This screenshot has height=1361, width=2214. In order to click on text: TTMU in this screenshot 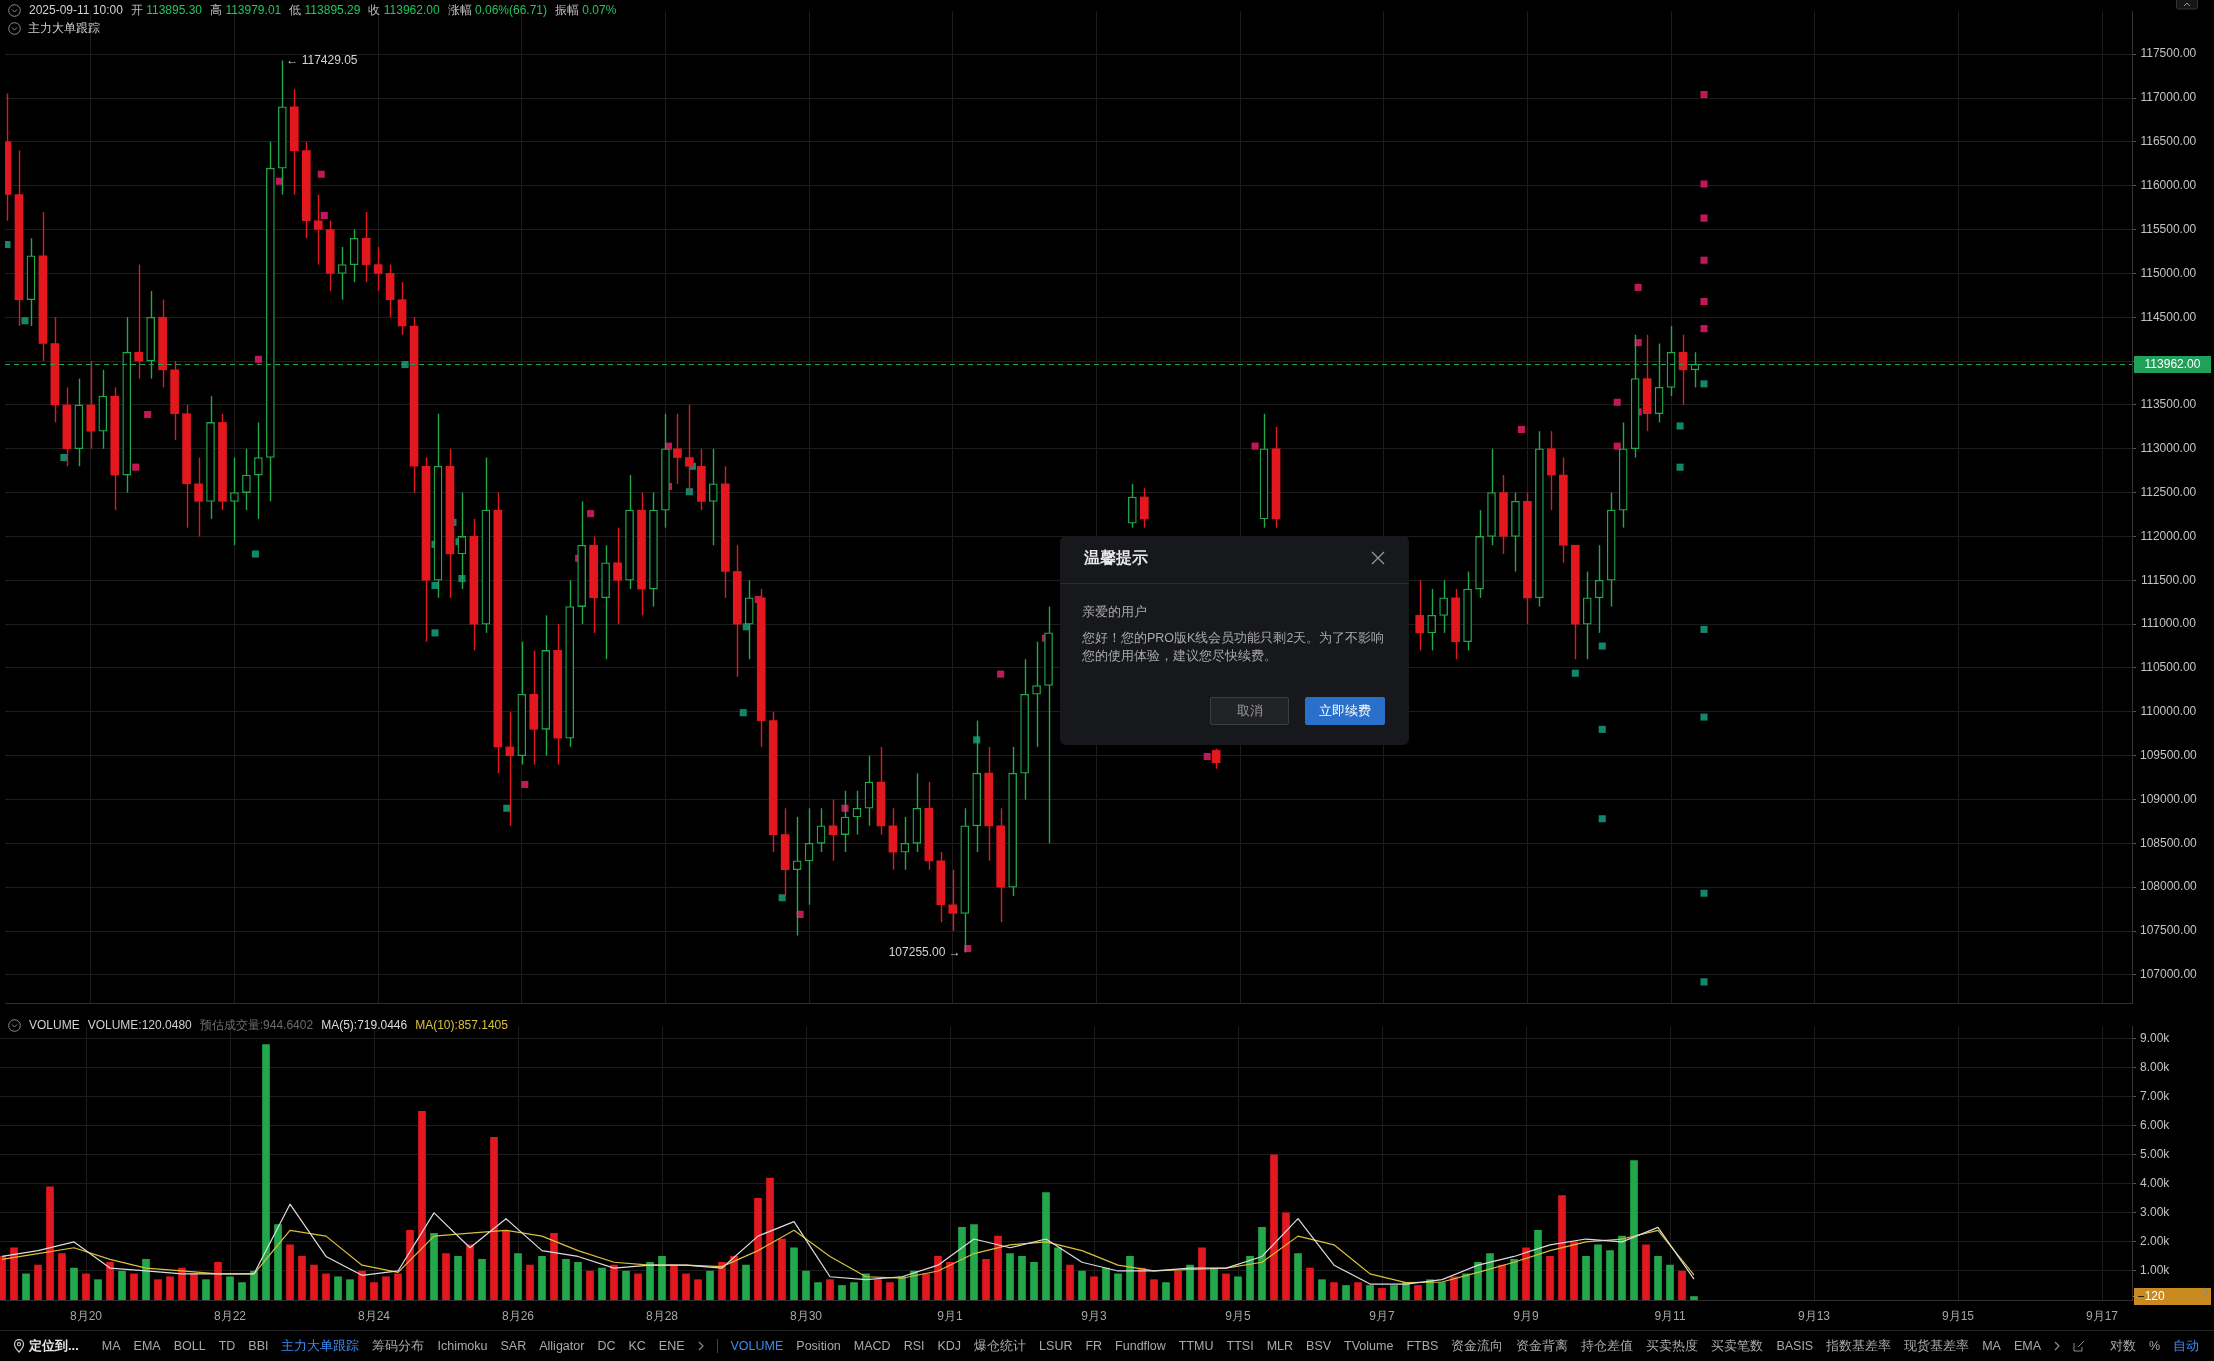, I will do `click(1196, 1346)`.